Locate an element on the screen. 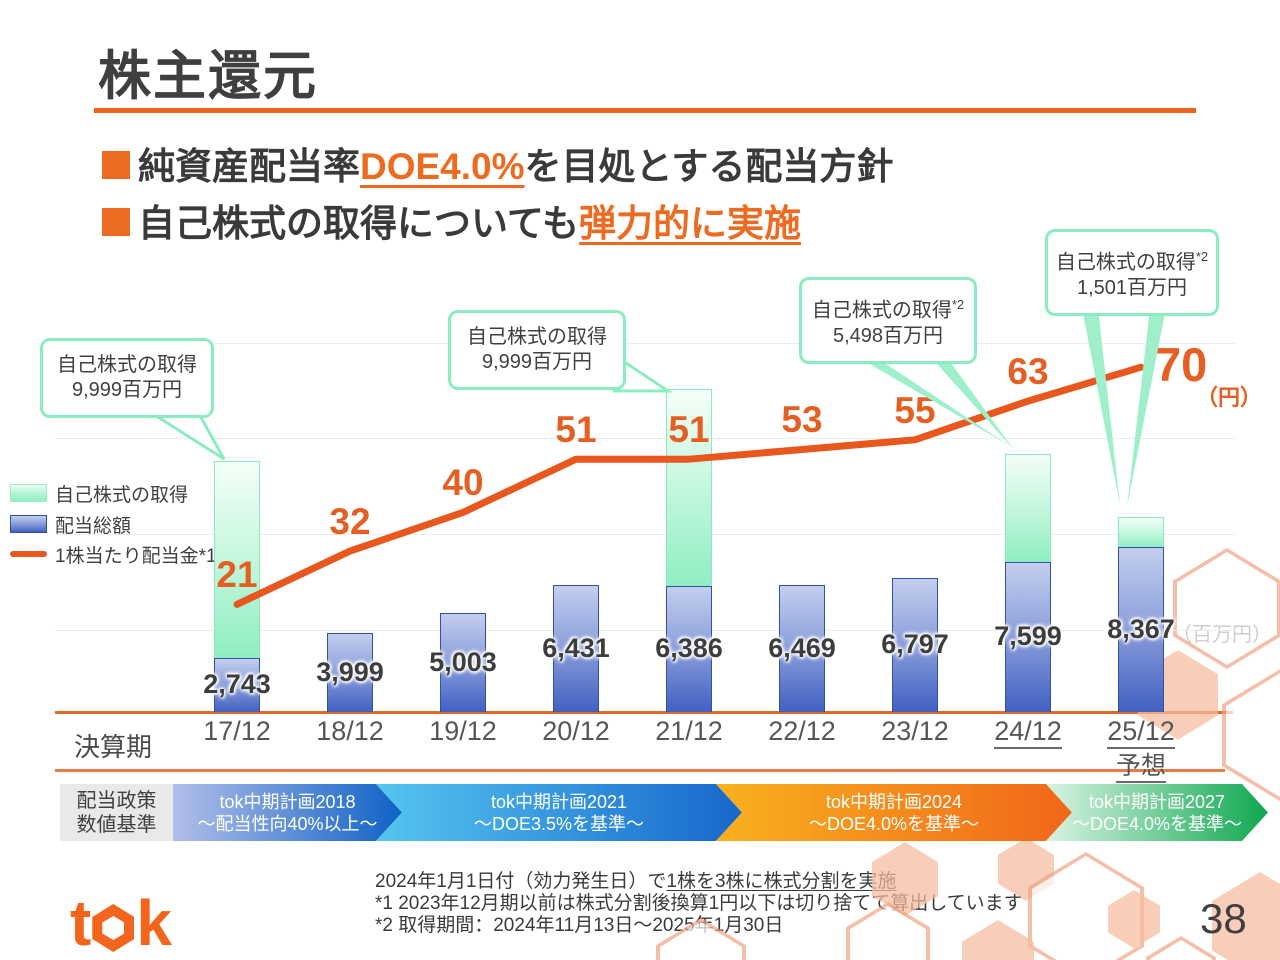  x-axis-category: 17/12 is located at coordinates (237, 731).